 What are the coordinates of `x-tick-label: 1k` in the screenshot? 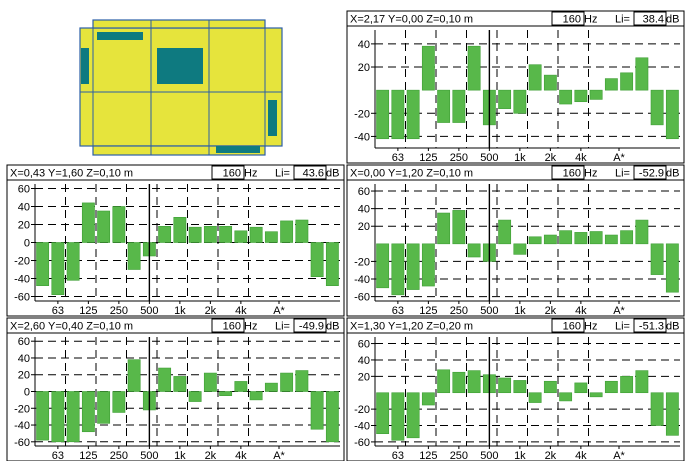 It's located at (520, 311).